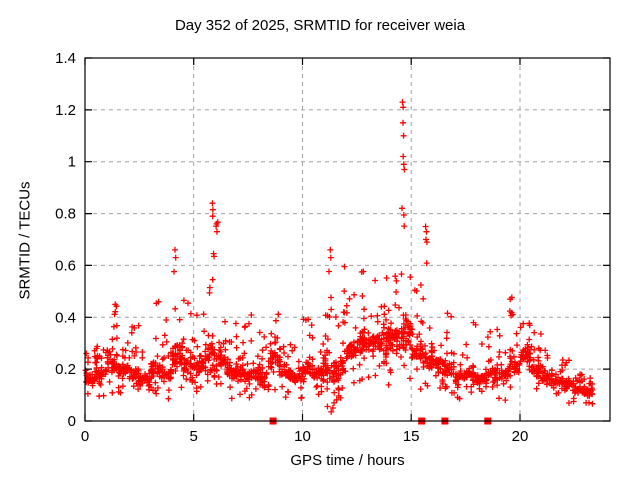 The height and width of the screenshot is (480, 640). What do you see at coordinates (65, 110) in the screenshot?
I see `y-tick-label: 1.2` at bounding box center [65, 110].